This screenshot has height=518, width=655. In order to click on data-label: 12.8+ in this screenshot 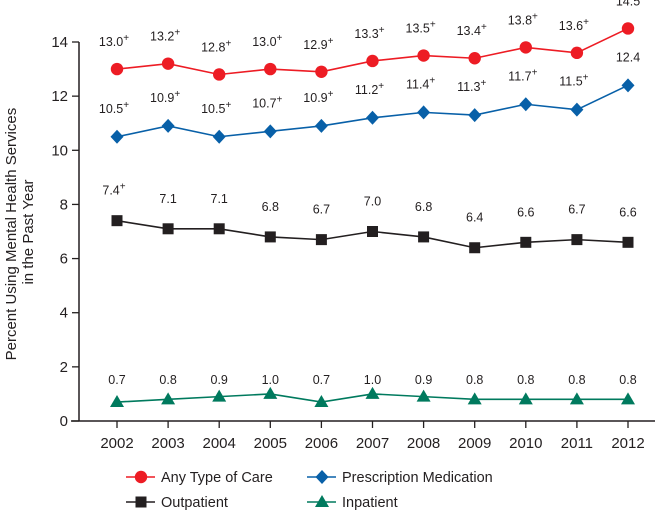, I will do `click(216, 46)`.